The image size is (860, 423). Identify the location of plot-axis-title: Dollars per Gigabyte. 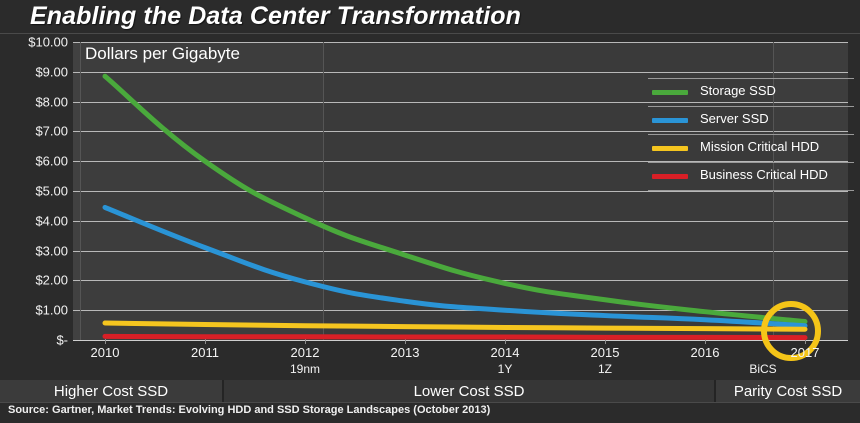
(162, 53).